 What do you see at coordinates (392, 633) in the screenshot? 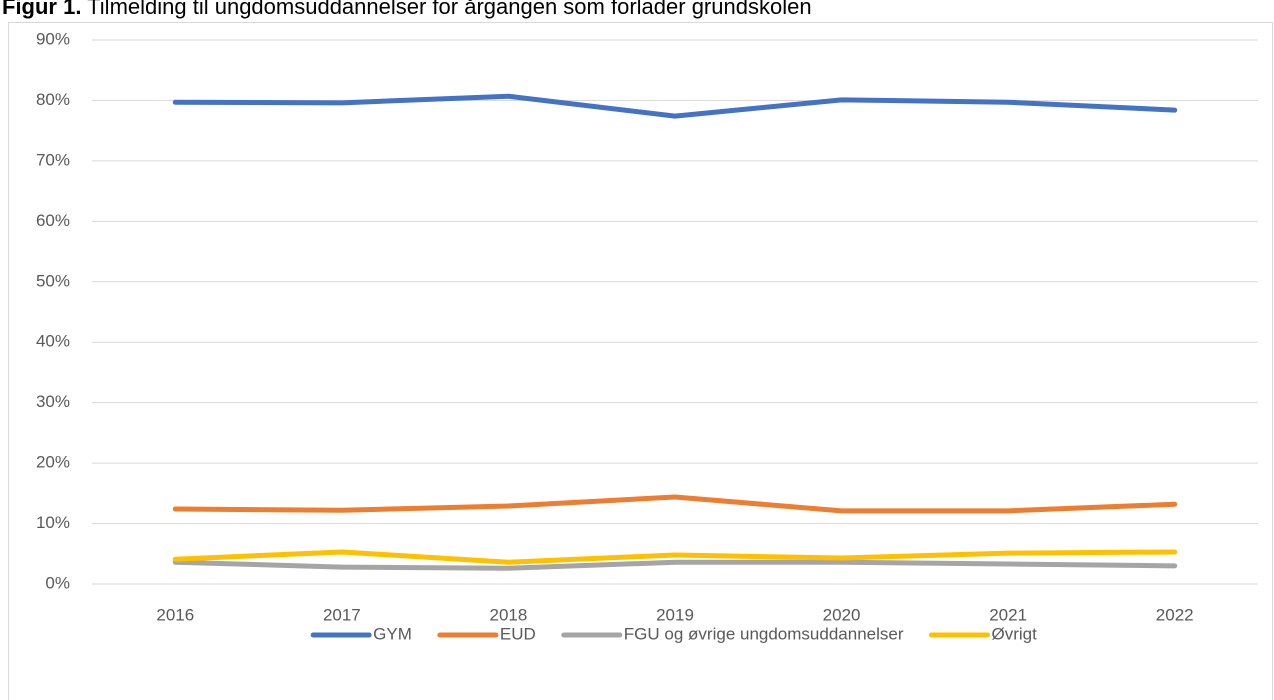
I see `legend-label: GYM` at bounding box center [392, 633].